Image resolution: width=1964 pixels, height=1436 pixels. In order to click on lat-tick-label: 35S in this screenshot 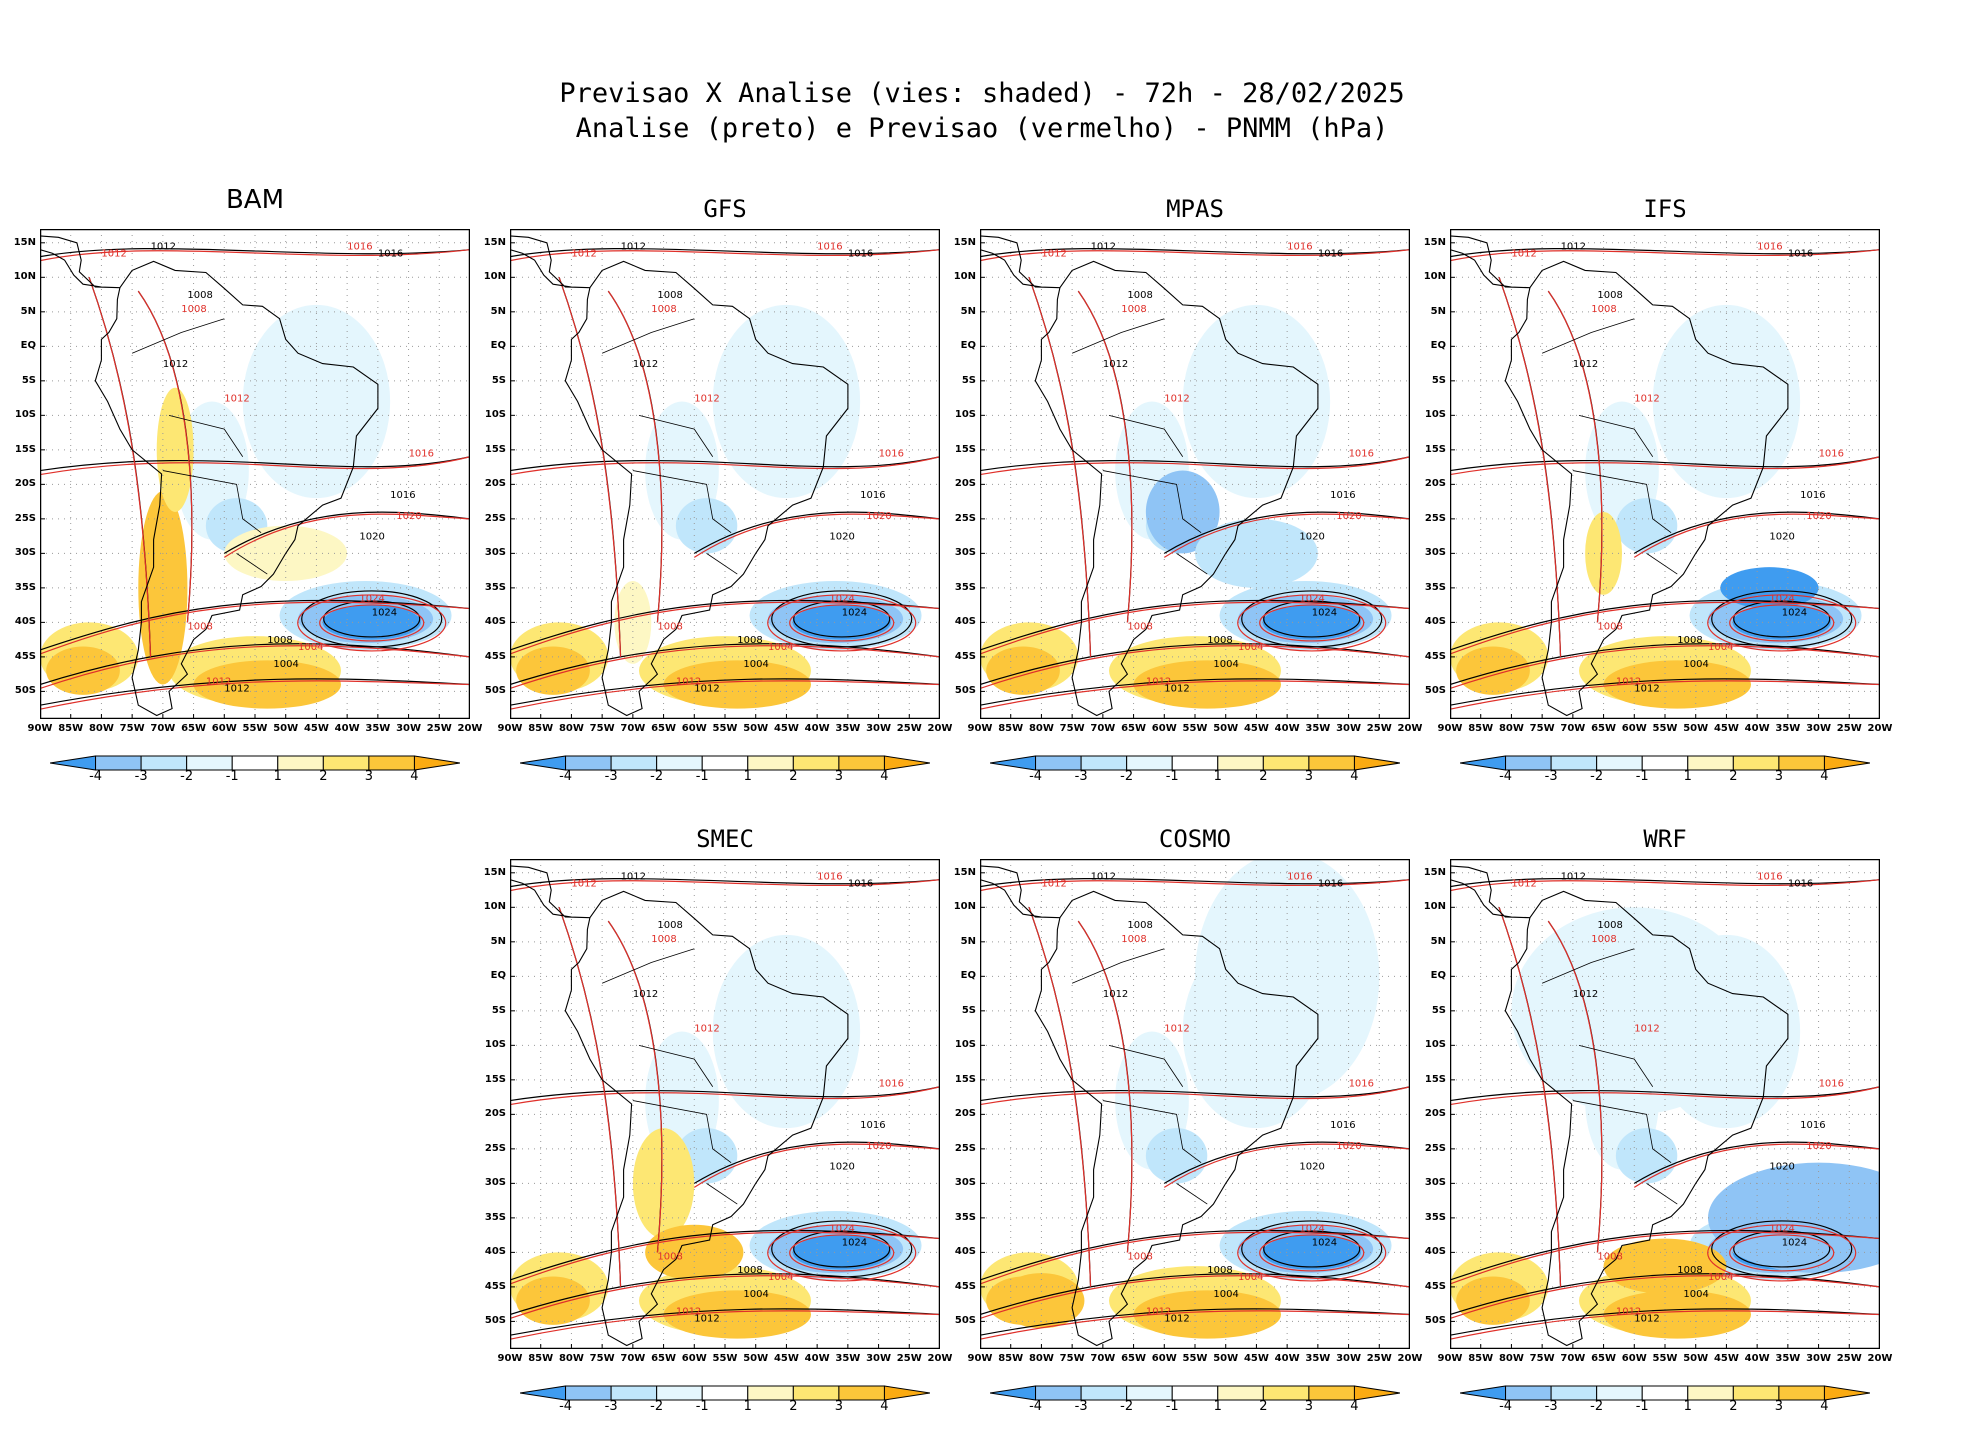, I will do `click(495, 587)`.